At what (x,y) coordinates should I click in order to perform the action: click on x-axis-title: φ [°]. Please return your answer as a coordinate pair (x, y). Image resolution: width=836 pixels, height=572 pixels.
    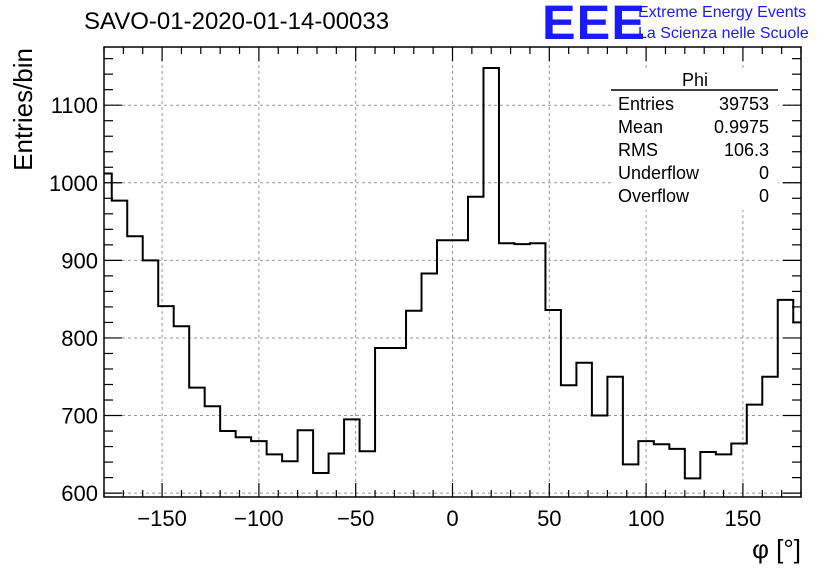
    Looking at the image, I should click on (776, 549).